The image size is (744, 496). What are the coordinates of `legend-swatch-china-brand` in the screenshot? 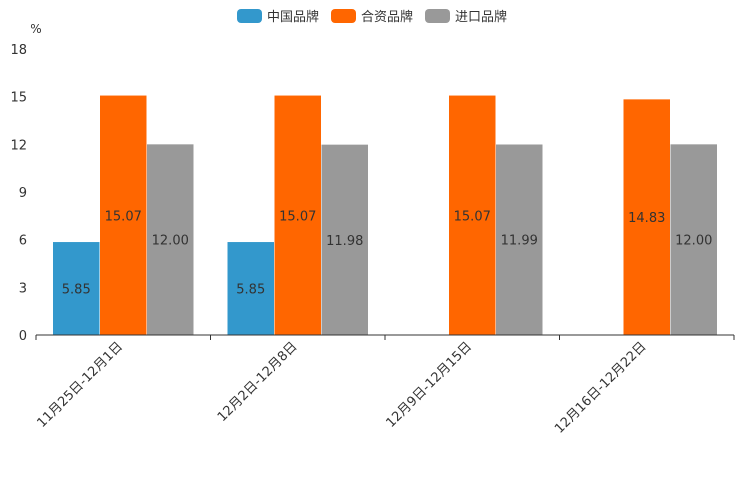 It's located at (249, 15).